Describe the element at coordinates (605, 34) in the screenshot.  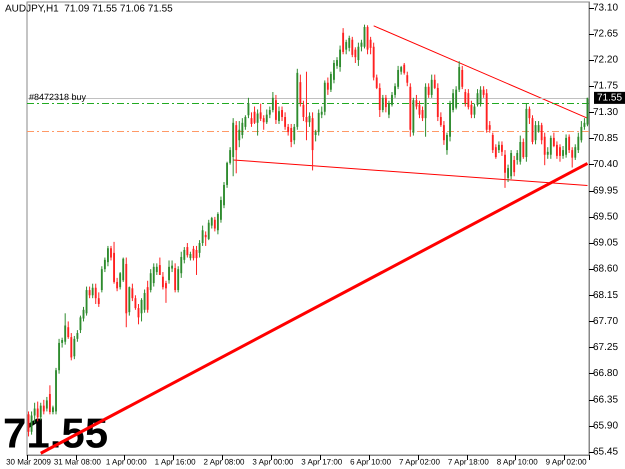
I see `y-tick-label: 72.65` at that location.